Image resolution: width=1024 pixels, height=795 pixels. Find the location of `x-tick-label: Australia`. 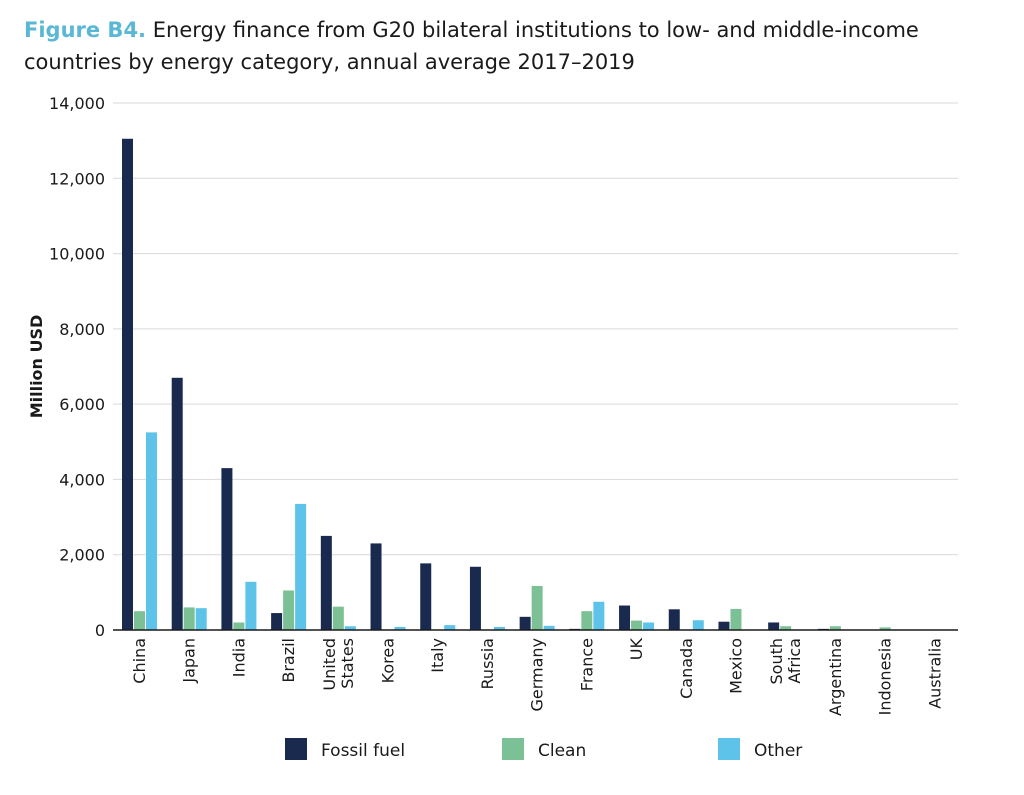

x-tick-label: Australia is located at coordinates (934, 673).